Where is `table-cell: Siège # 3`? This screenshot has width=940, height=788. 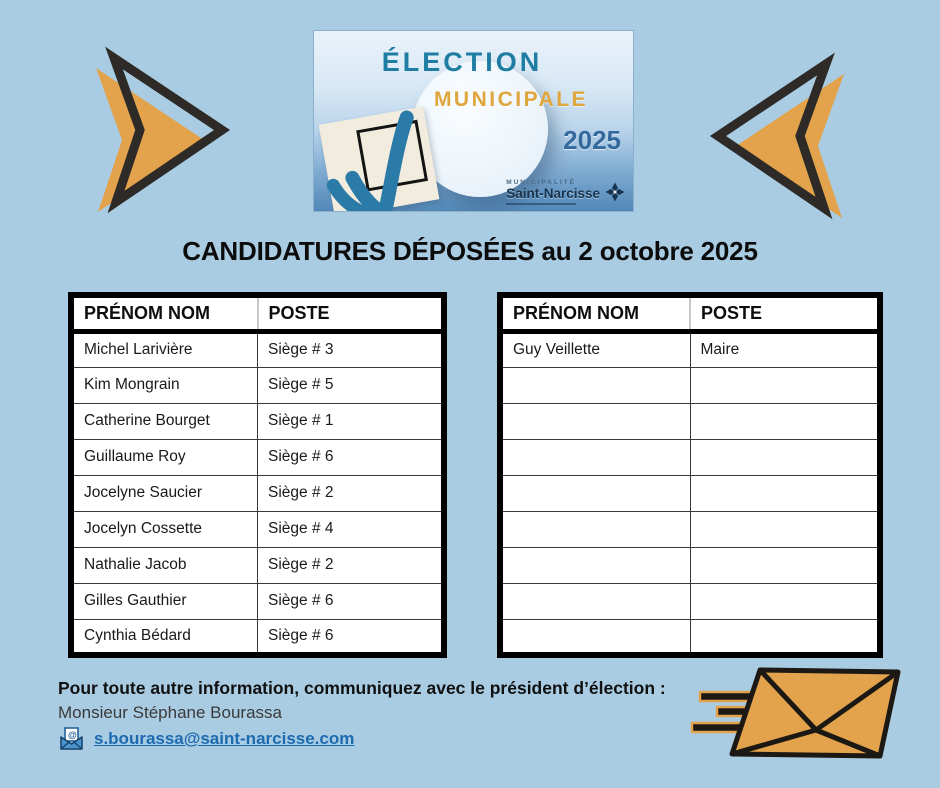 table-cell: Siège # 3 is located at coordinates (351, 349).